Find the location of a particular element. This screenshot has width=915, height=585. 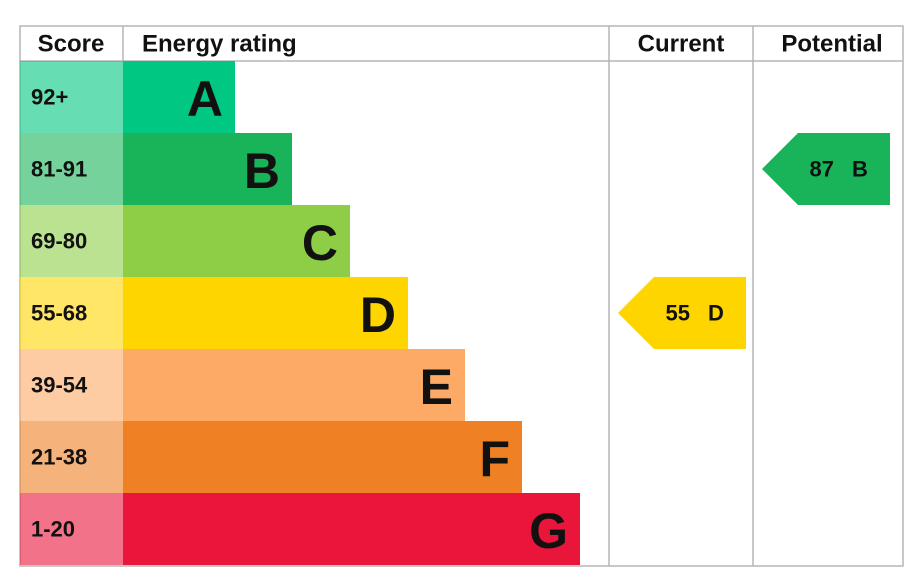

potential-arrow is located at coordinates (826, 169).